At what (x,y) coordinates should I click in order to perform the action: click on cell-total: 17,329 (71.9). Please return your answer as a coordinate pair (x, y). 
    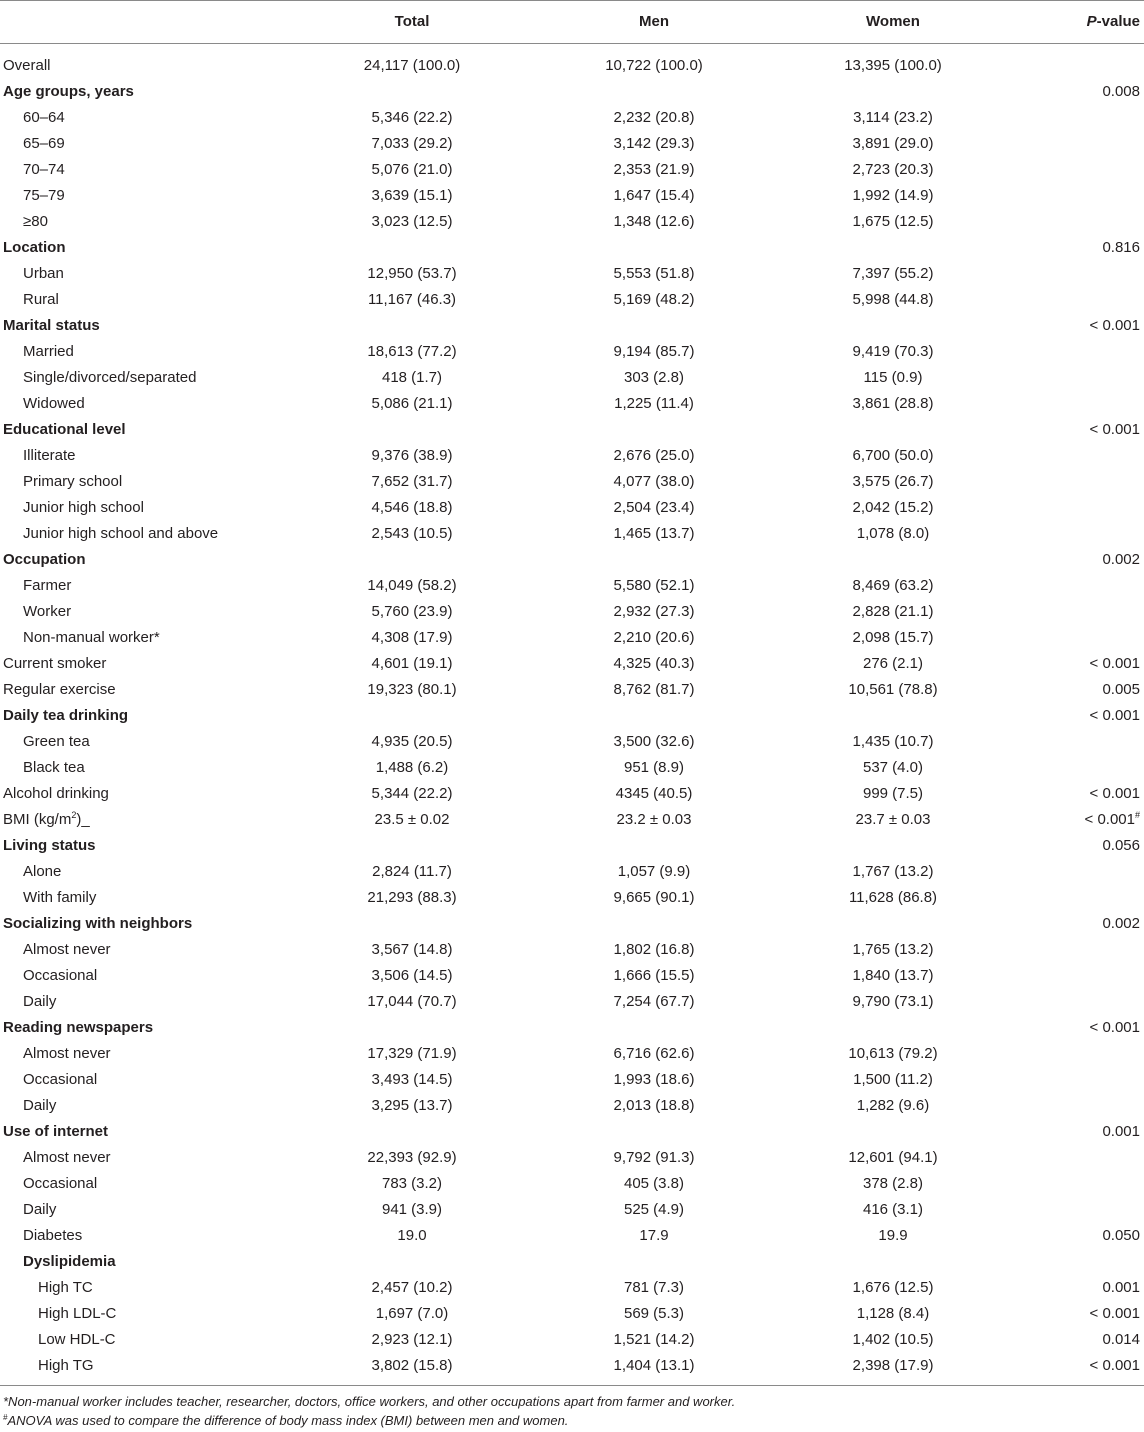
    Looking at the image, I should click on (412, 1053).